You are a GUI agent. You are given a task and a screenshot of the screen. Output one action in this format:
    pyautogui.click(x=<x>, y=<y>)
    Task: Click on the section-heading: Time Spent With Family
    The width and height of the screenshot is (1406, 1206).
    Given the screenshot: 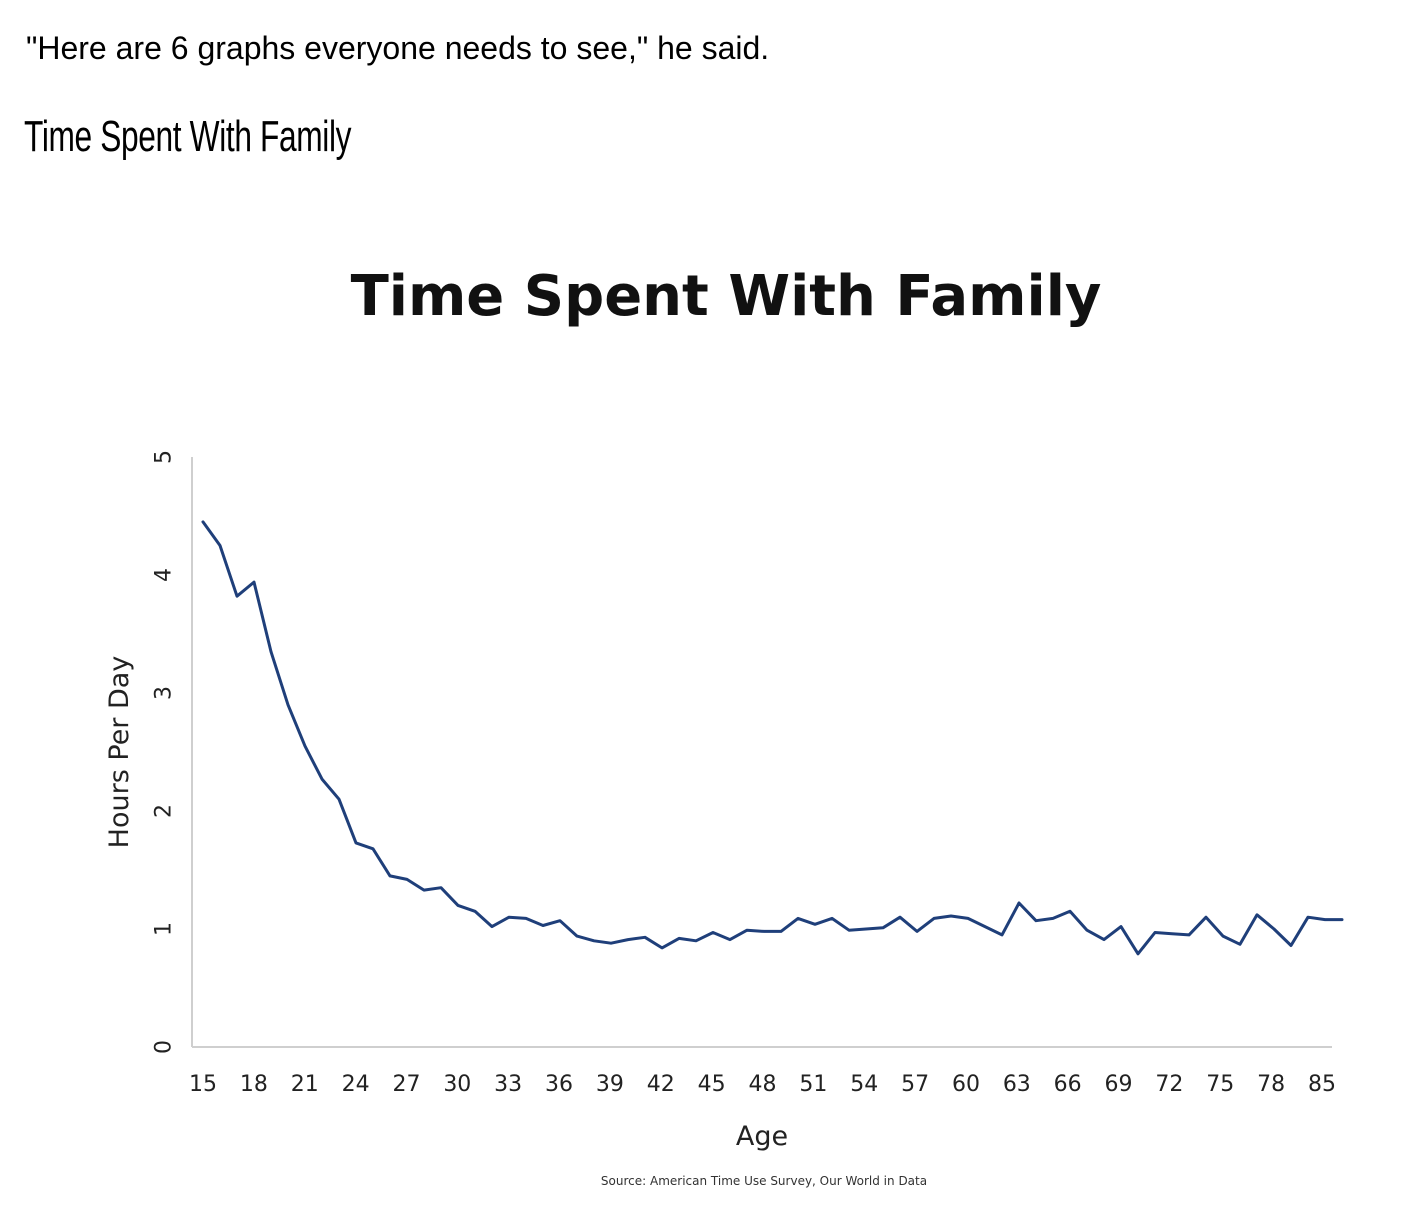 What is the action you would take?
    pyautogui.click(x=188, y=136)
    